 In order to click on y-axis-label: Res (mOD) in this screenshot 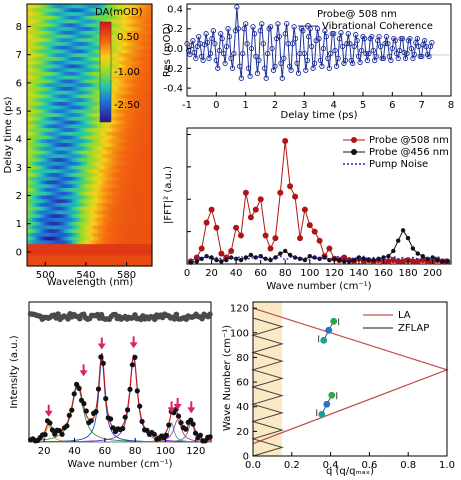, I will do `click(167, 50)`.